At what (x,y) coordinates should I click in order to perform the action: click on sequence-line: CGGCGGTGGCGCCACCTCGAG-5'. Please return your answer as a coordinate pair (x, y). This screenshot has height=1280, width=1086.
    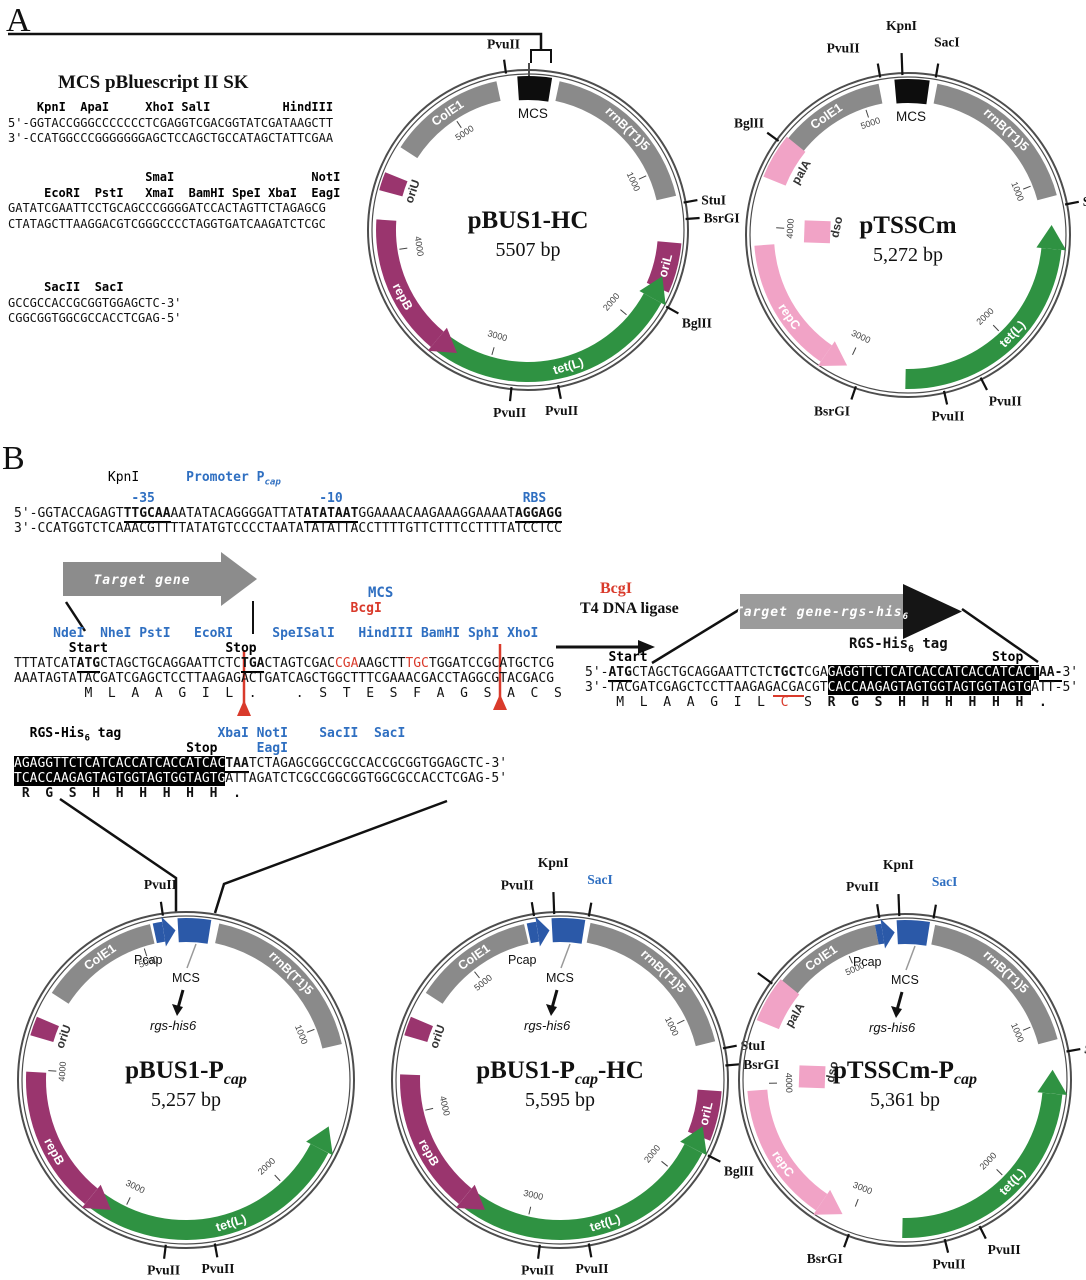
    Looking at the image, I should click on (94, 319).